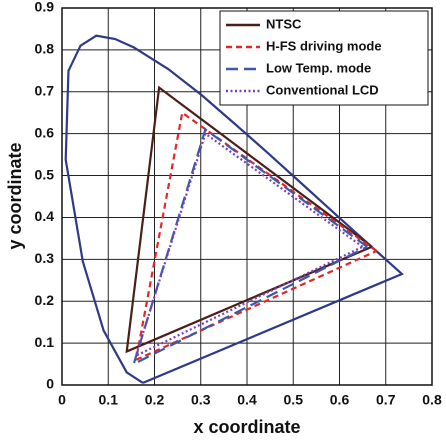 Image resolution: width=446 pixels, height=440 pixels. Describe the element at coordinates (294, 400) in the screenshot. I see `x-tick-label: 0.5` at that location.